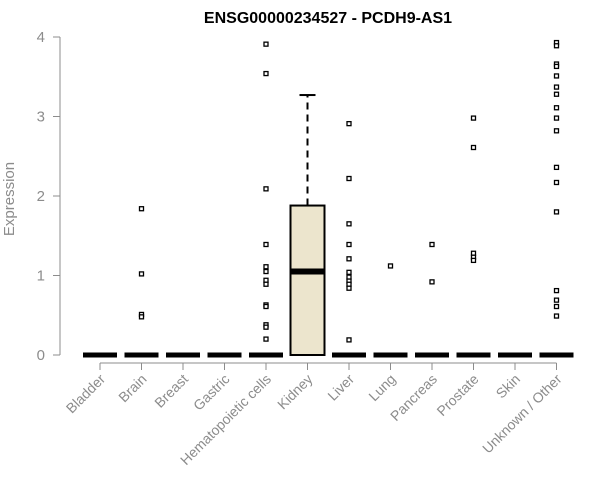 This screenshot has height=500, width=600. What do you see at coordinates (266, 199) in the screenshot?
I see `box-hematopoietic-cells` at bounding box center [266, 199].